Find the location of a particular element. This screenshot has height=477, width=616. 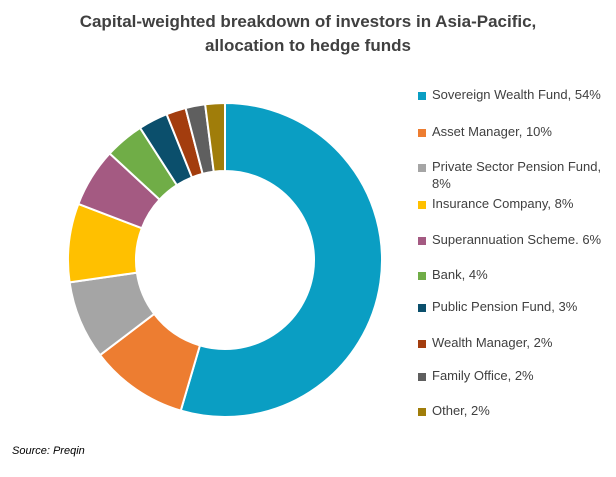

legend-item-0: Sovereign Wealth Fund, 54% is located at coordinates (513, 94).